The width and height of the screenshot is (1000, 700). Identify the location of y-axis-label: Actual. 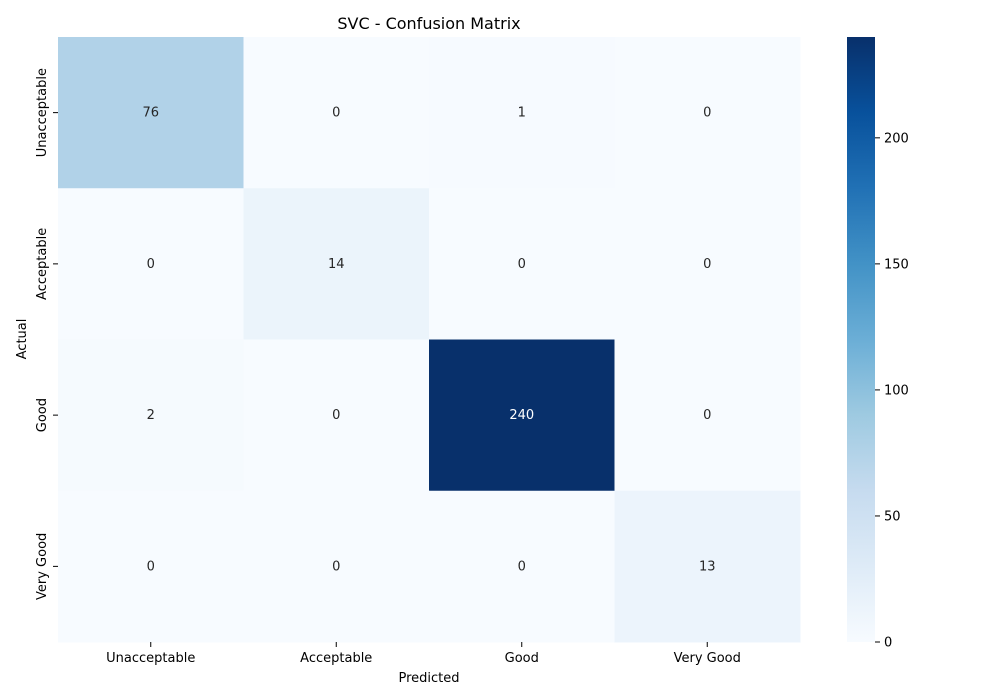
(22, 339).